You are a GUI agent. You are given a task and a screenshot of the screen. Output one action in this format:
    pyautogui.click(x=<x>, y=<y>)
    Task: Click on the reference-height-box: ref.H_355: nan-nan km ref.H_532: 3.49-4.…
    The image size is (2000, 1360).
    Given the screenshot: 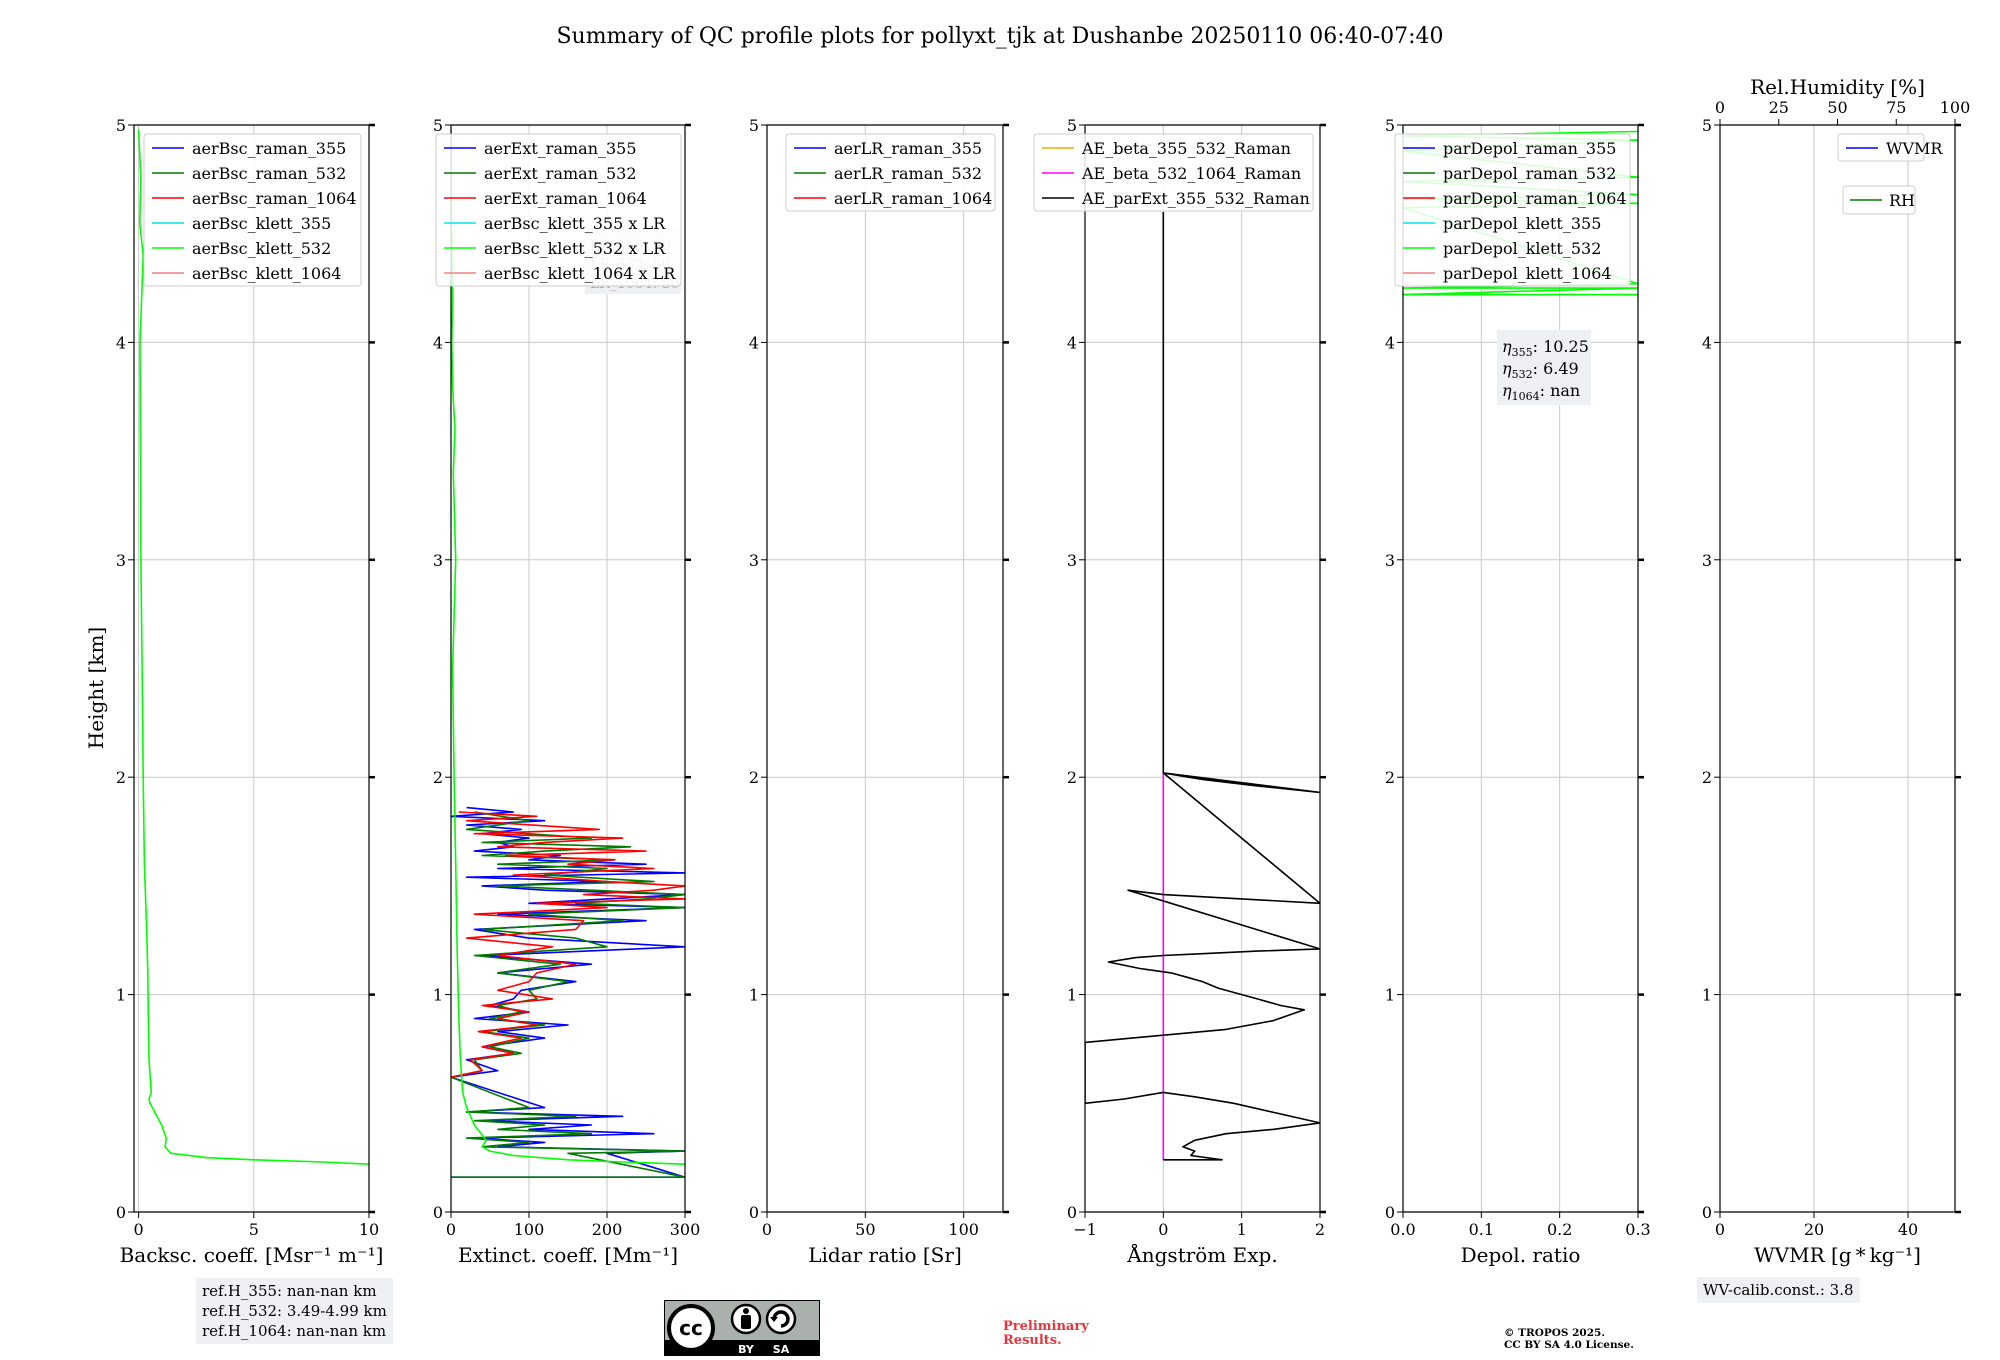 What is the action you would take?
    pyautogui.click(x=294, y=1311)
    